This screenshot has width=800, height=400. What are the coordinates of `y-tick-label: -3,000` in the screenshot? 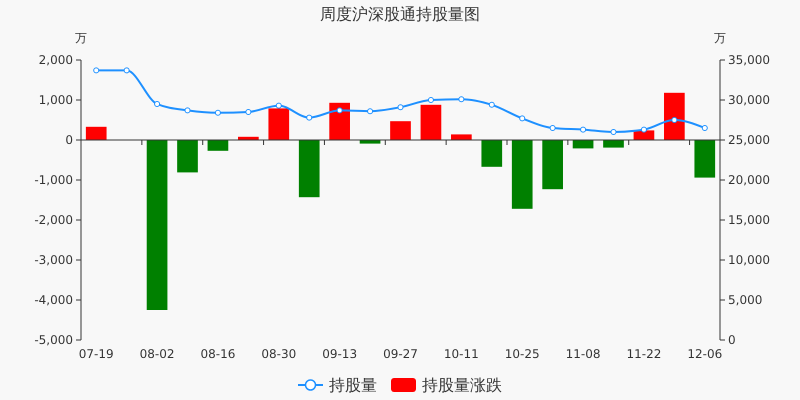 It's located at (53, 260).